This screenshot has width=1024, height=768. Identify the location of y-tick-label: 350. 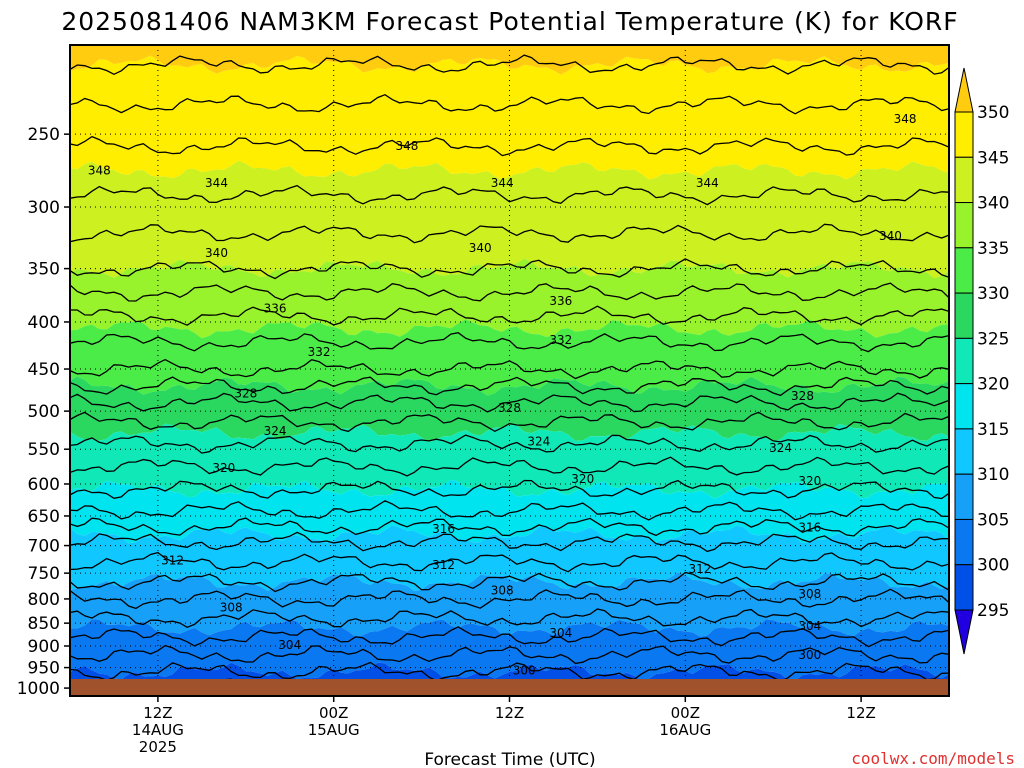
(44, 270).